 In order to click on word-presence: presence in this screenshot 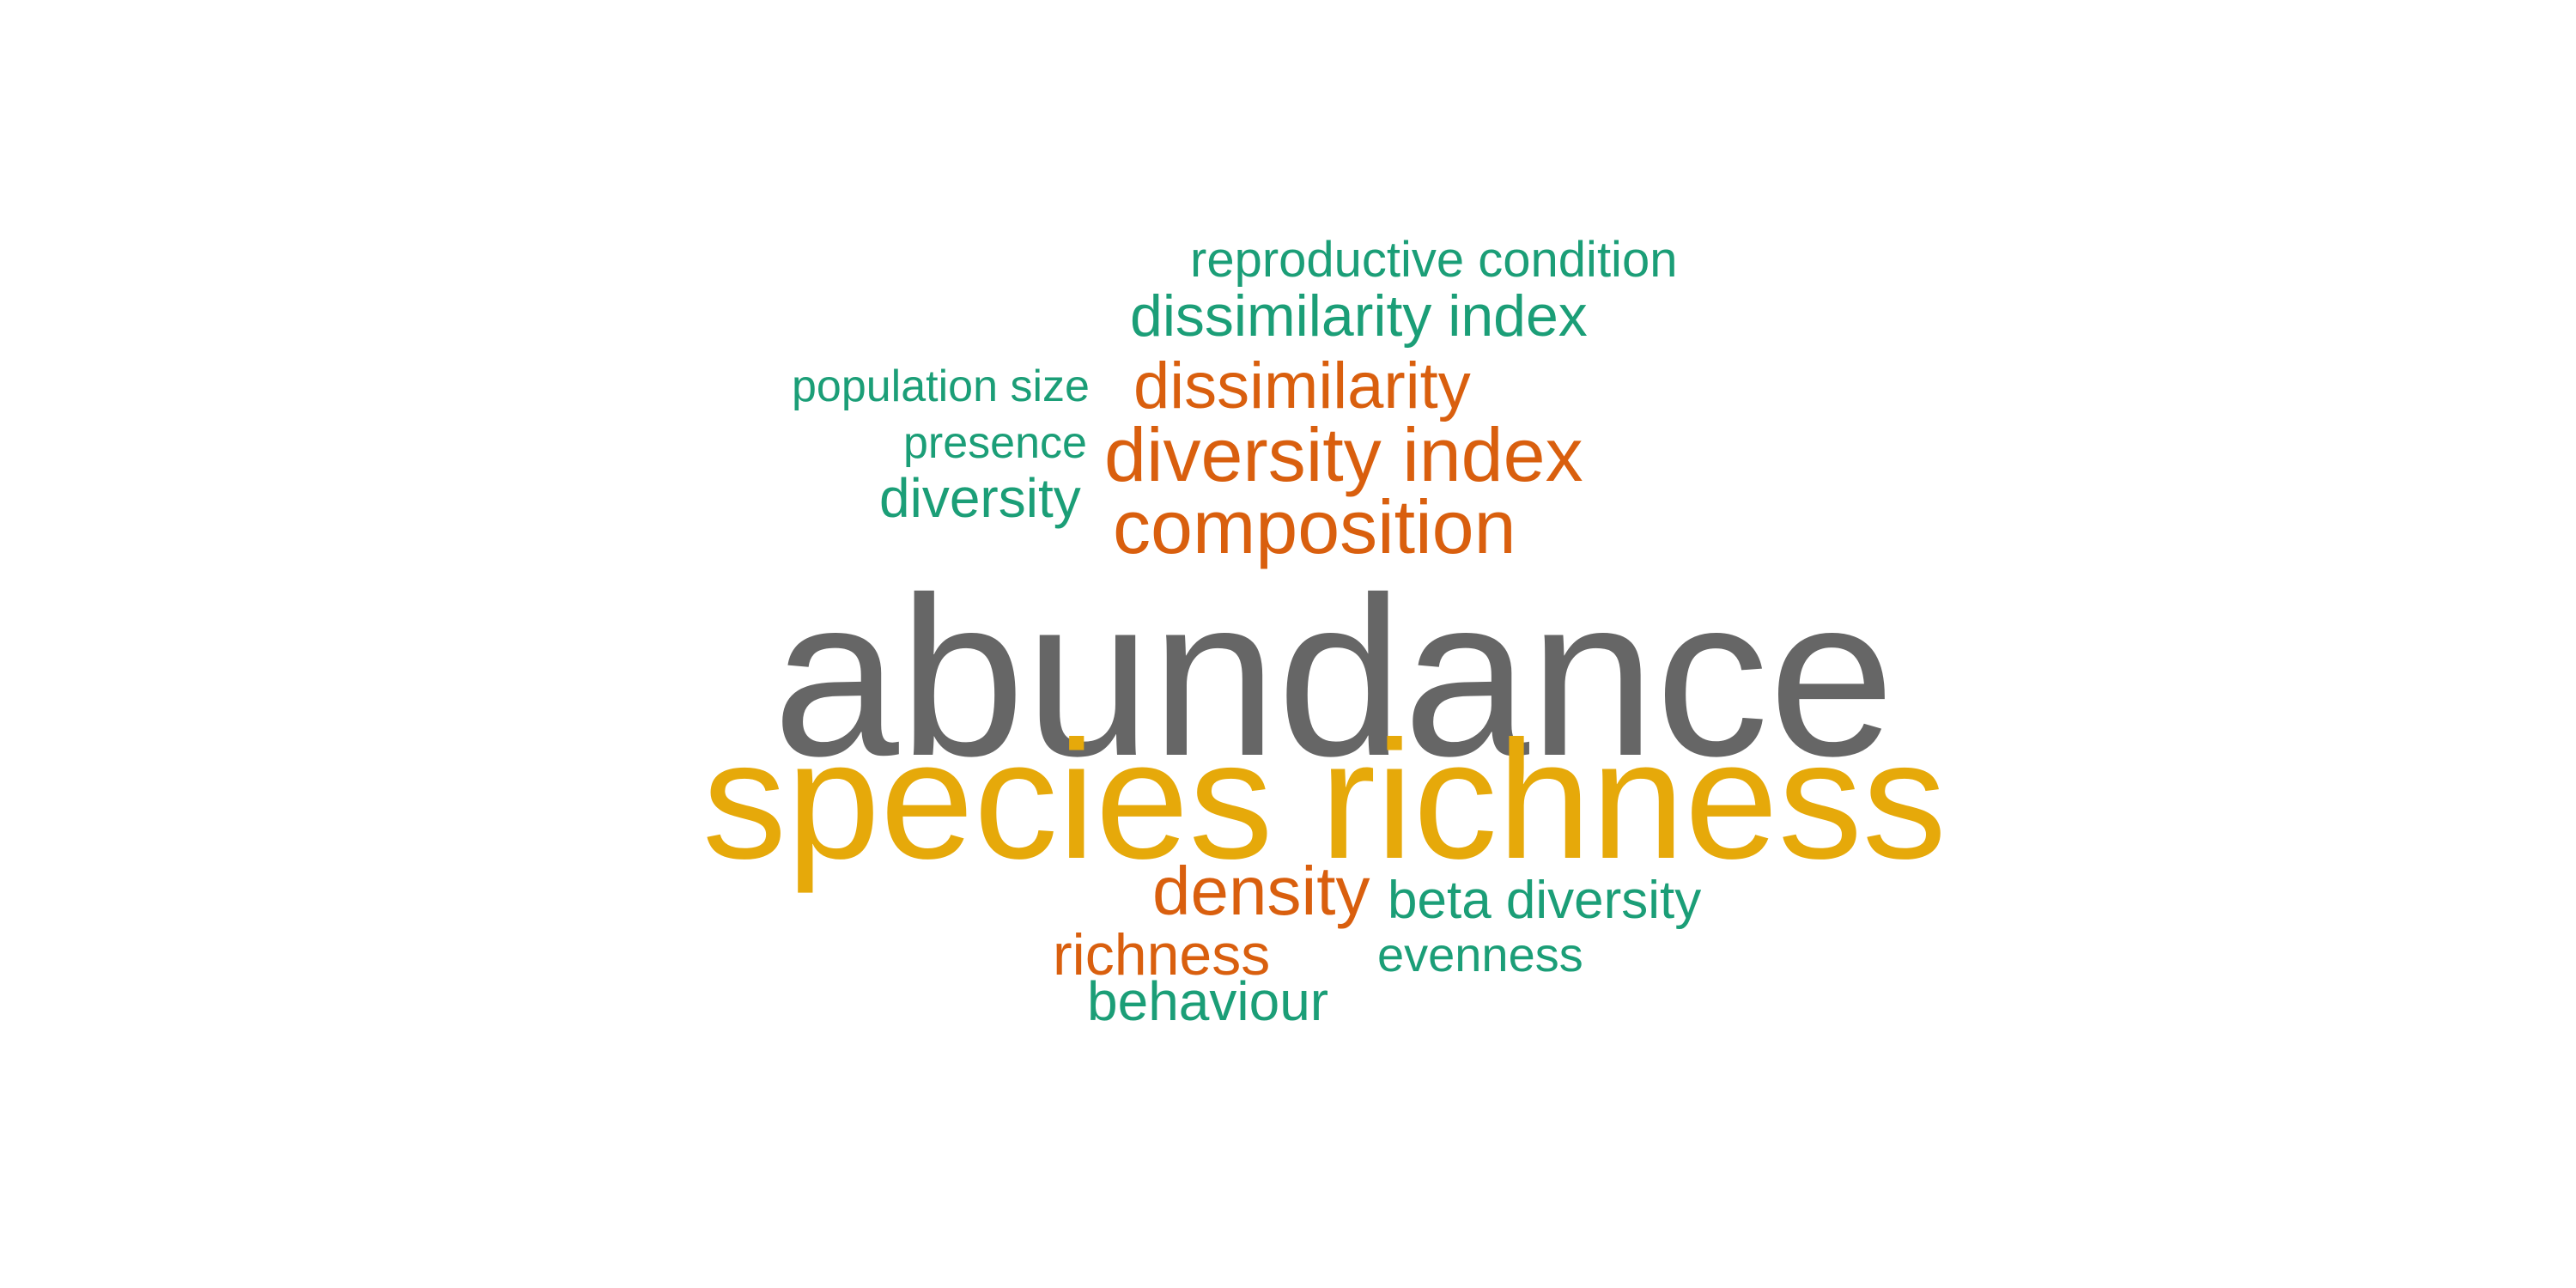, I will do `click(995, 443)`.